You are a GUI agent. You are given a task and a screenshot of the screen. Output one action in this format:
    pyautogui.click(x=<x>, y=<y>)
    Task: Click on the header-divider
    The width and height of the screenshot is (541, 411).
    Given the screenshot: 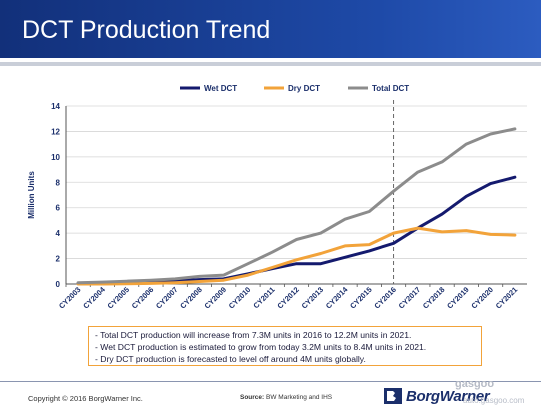 What is the action you would take?
    pyautogui.click(x=270, y=64)
    